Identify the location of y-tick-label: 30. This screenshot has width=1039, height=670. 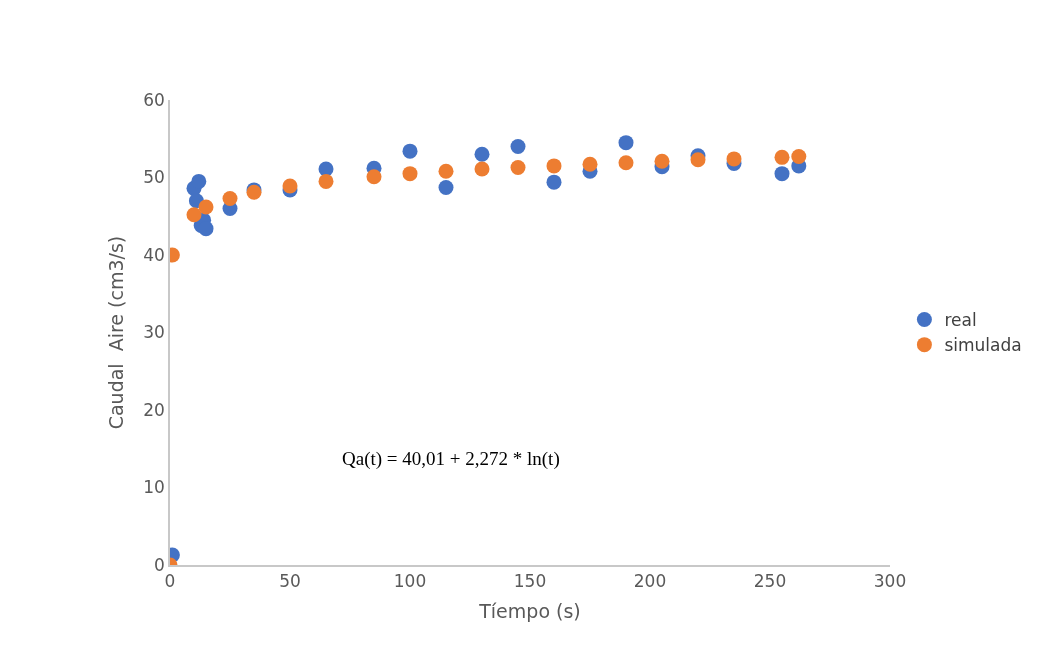
(154, 332).